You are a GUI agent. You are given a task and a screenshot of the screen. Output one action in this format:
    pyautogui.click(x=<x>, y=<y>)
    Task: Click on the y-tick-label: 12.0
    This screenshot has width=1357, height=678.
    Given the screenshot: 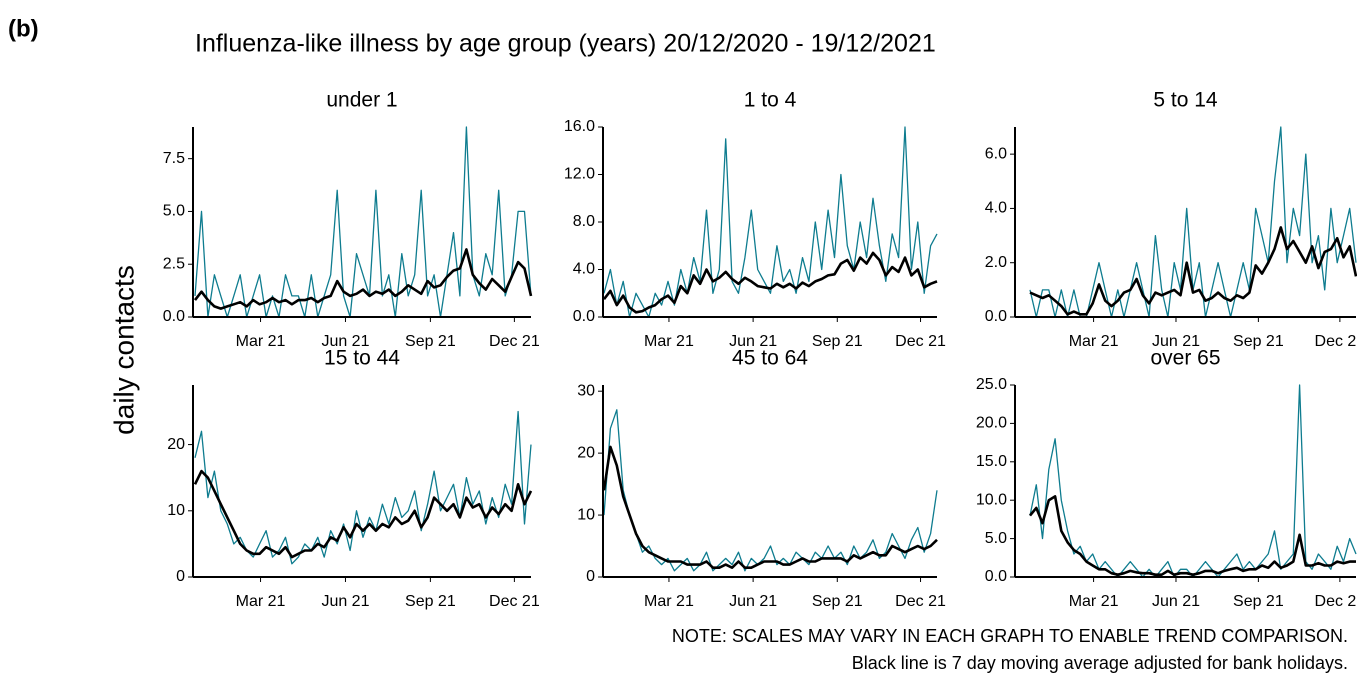 What is the action you would take?
    pyautogui.click(x=579, y=174)
    